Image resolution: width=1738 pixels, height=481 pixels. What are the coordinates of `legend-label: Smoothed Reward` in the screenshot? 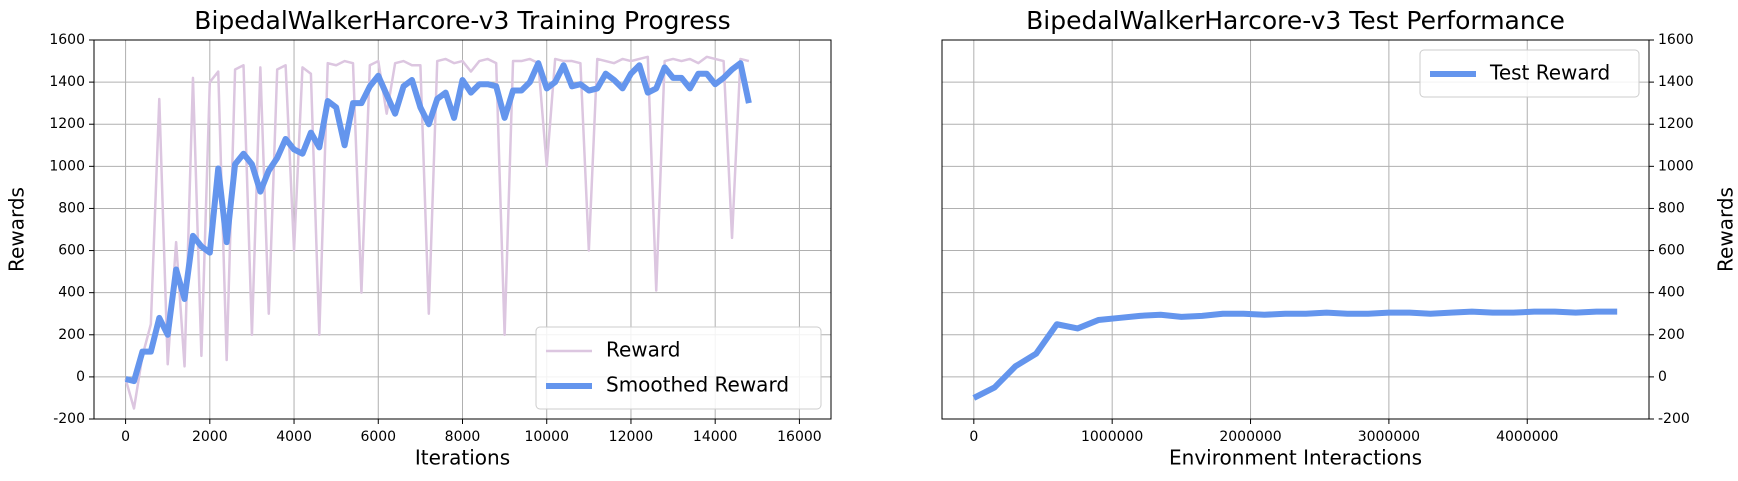 It's located at (697, 385).